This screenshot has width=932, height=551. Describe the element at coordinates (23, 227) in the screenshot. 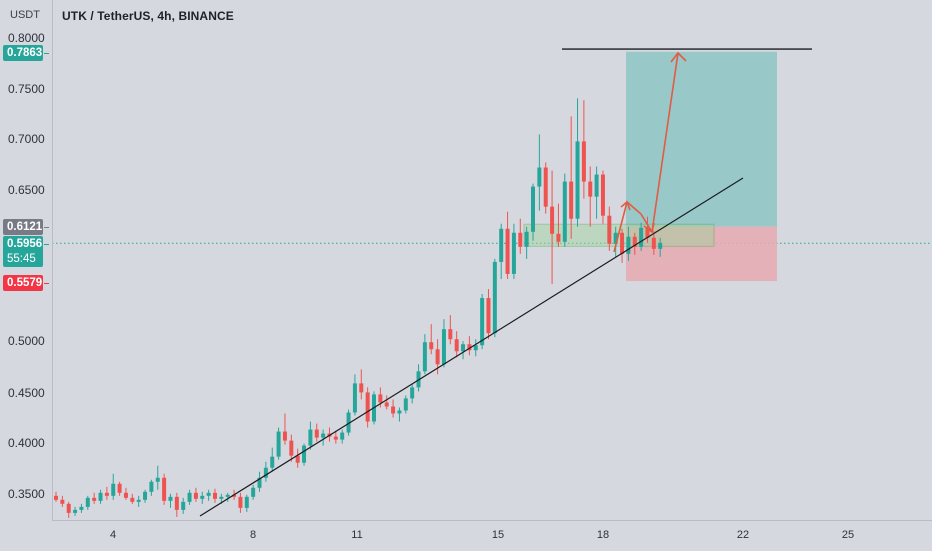

I see `entry-price-badge: 0.6121` at that location.